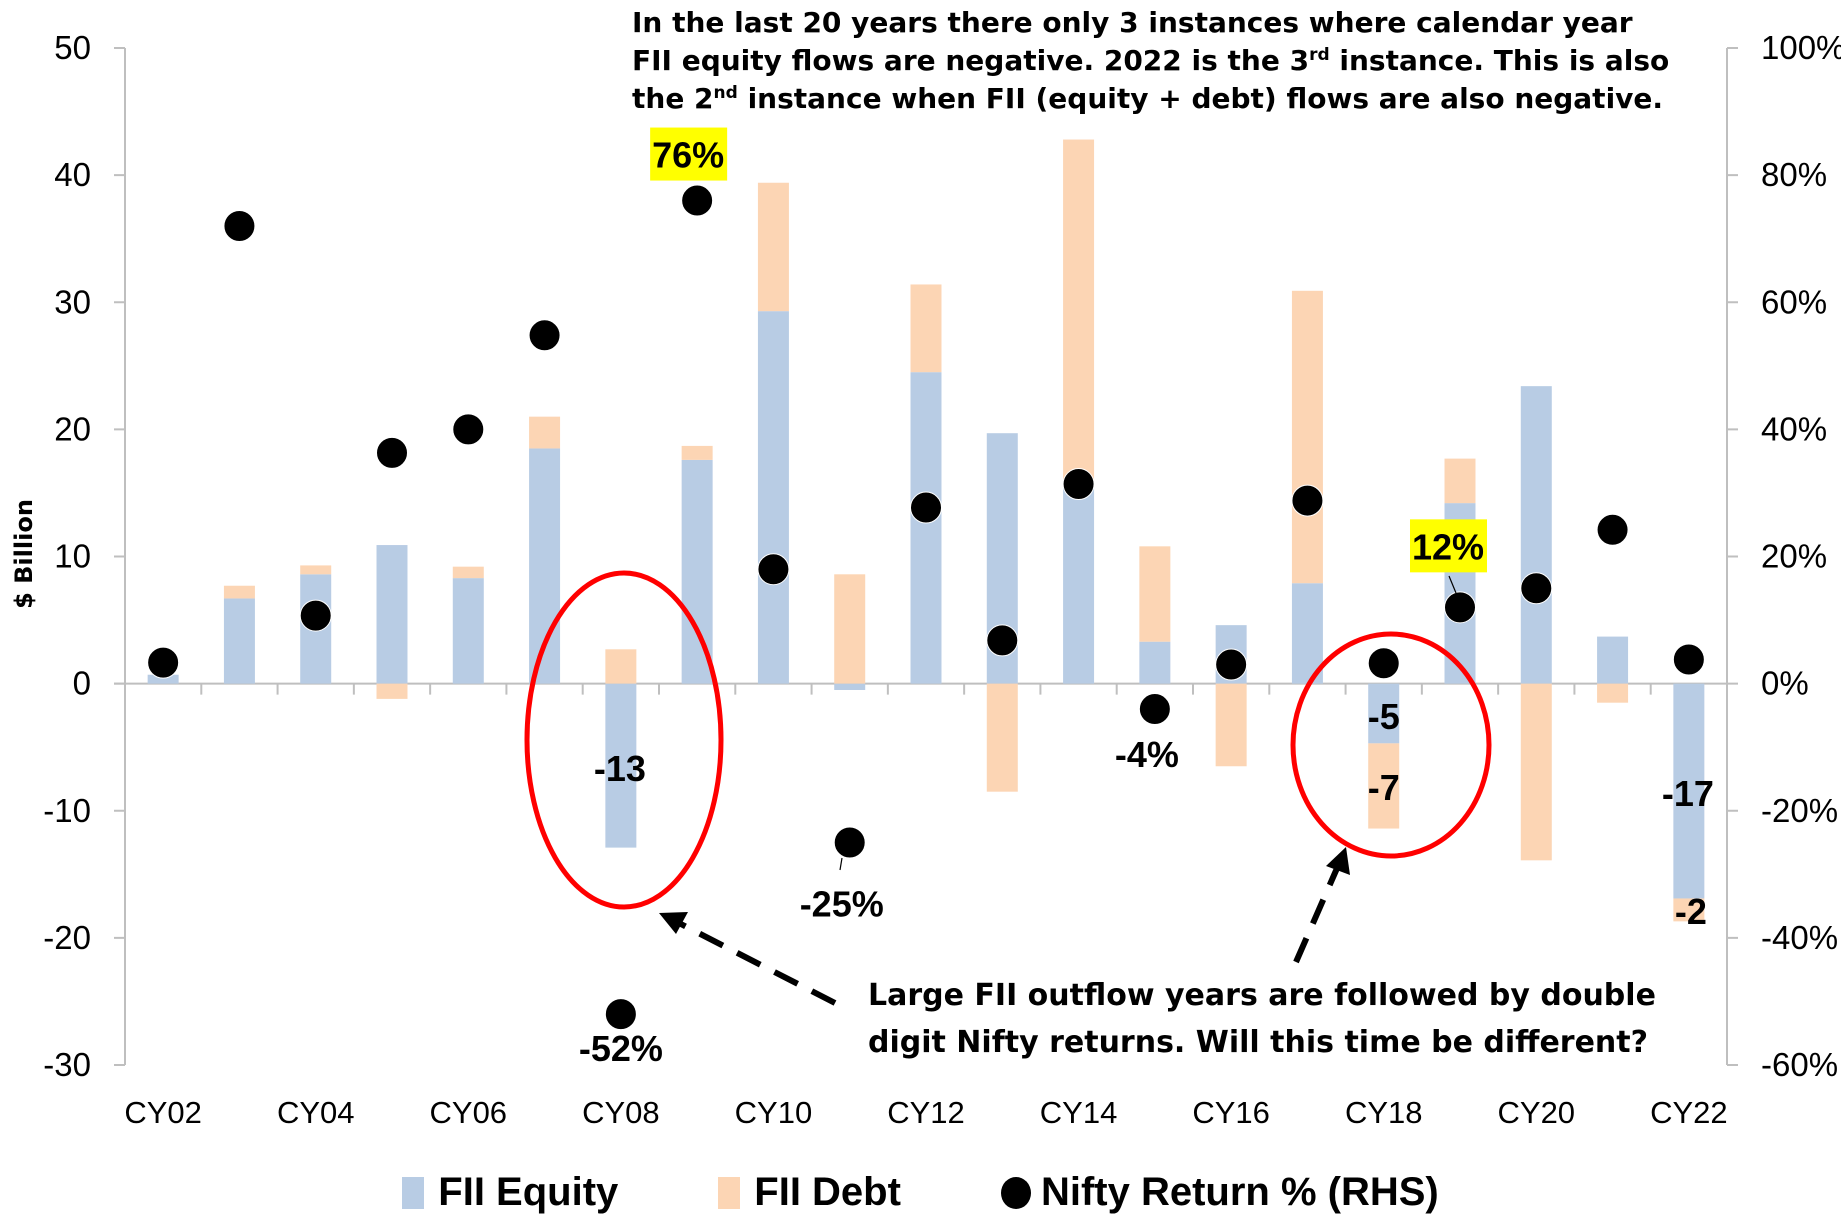  What do you see at coordinates (673, 923) in the screenshot?
I see `arrow-head-1-icon` at bounding box center [673, 923].